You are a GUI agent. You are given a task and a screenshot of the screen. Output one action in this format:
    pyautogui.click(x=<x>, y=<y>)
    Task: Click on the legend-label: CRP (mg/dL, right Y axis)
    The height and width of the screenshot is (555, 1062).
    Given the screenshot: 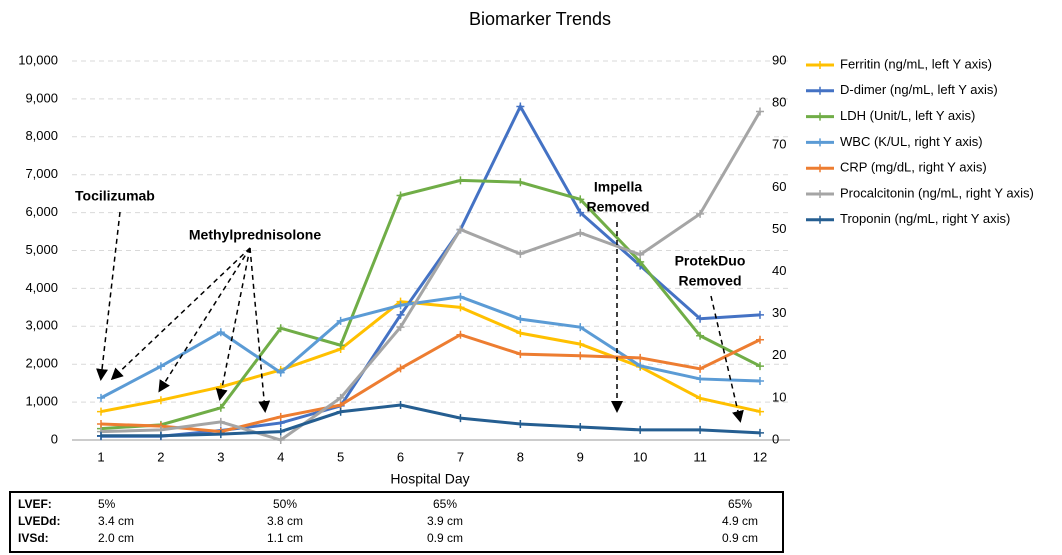 What is the action you would take?
    pyautogui.click(x=913, y=167)
    